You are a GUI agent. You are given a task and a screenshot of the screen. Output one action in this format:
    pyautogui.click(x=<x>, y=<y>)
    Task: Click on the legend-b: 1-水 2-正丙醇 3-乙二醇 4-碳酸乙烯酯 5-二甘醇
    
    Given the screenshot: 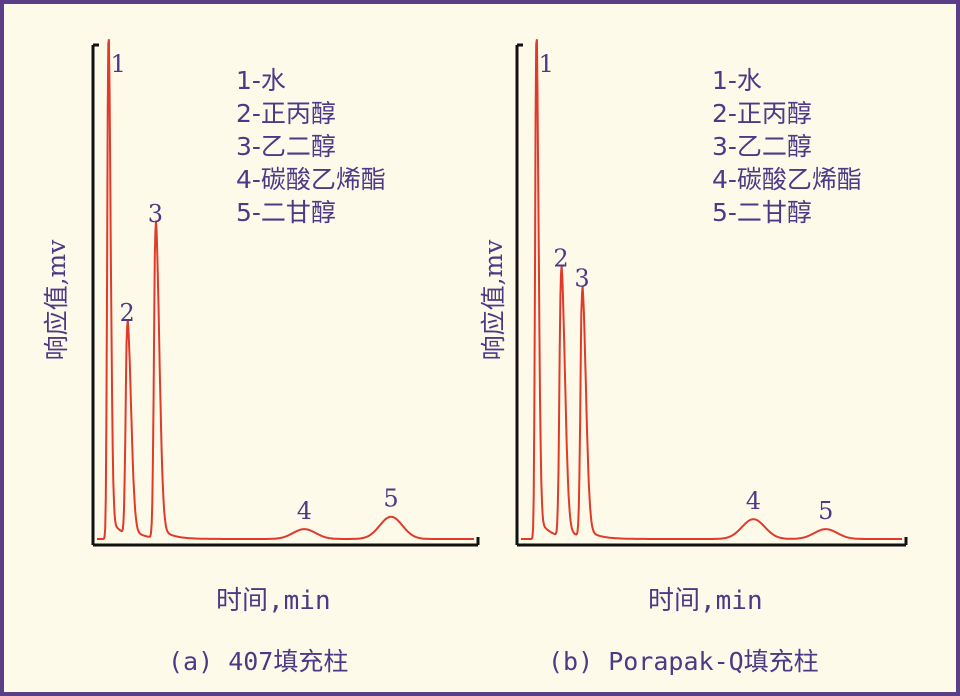 What is the action you would take?
    pyautogui.click(x=787, y=146)
    